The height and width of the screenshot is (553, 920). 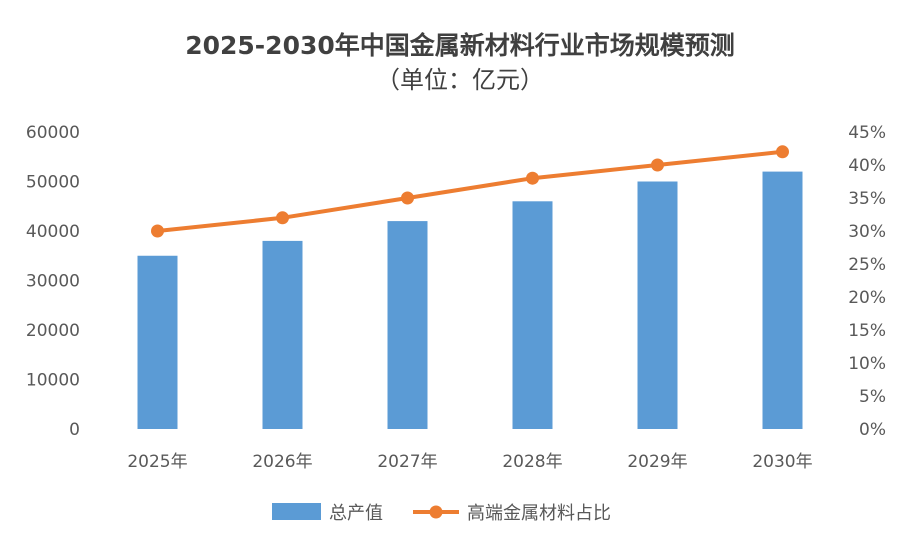 What do you see at coordinates (74, 430) in the screenshot?
I see `left-axis-tick: 0` at bounding box center [74, 430].